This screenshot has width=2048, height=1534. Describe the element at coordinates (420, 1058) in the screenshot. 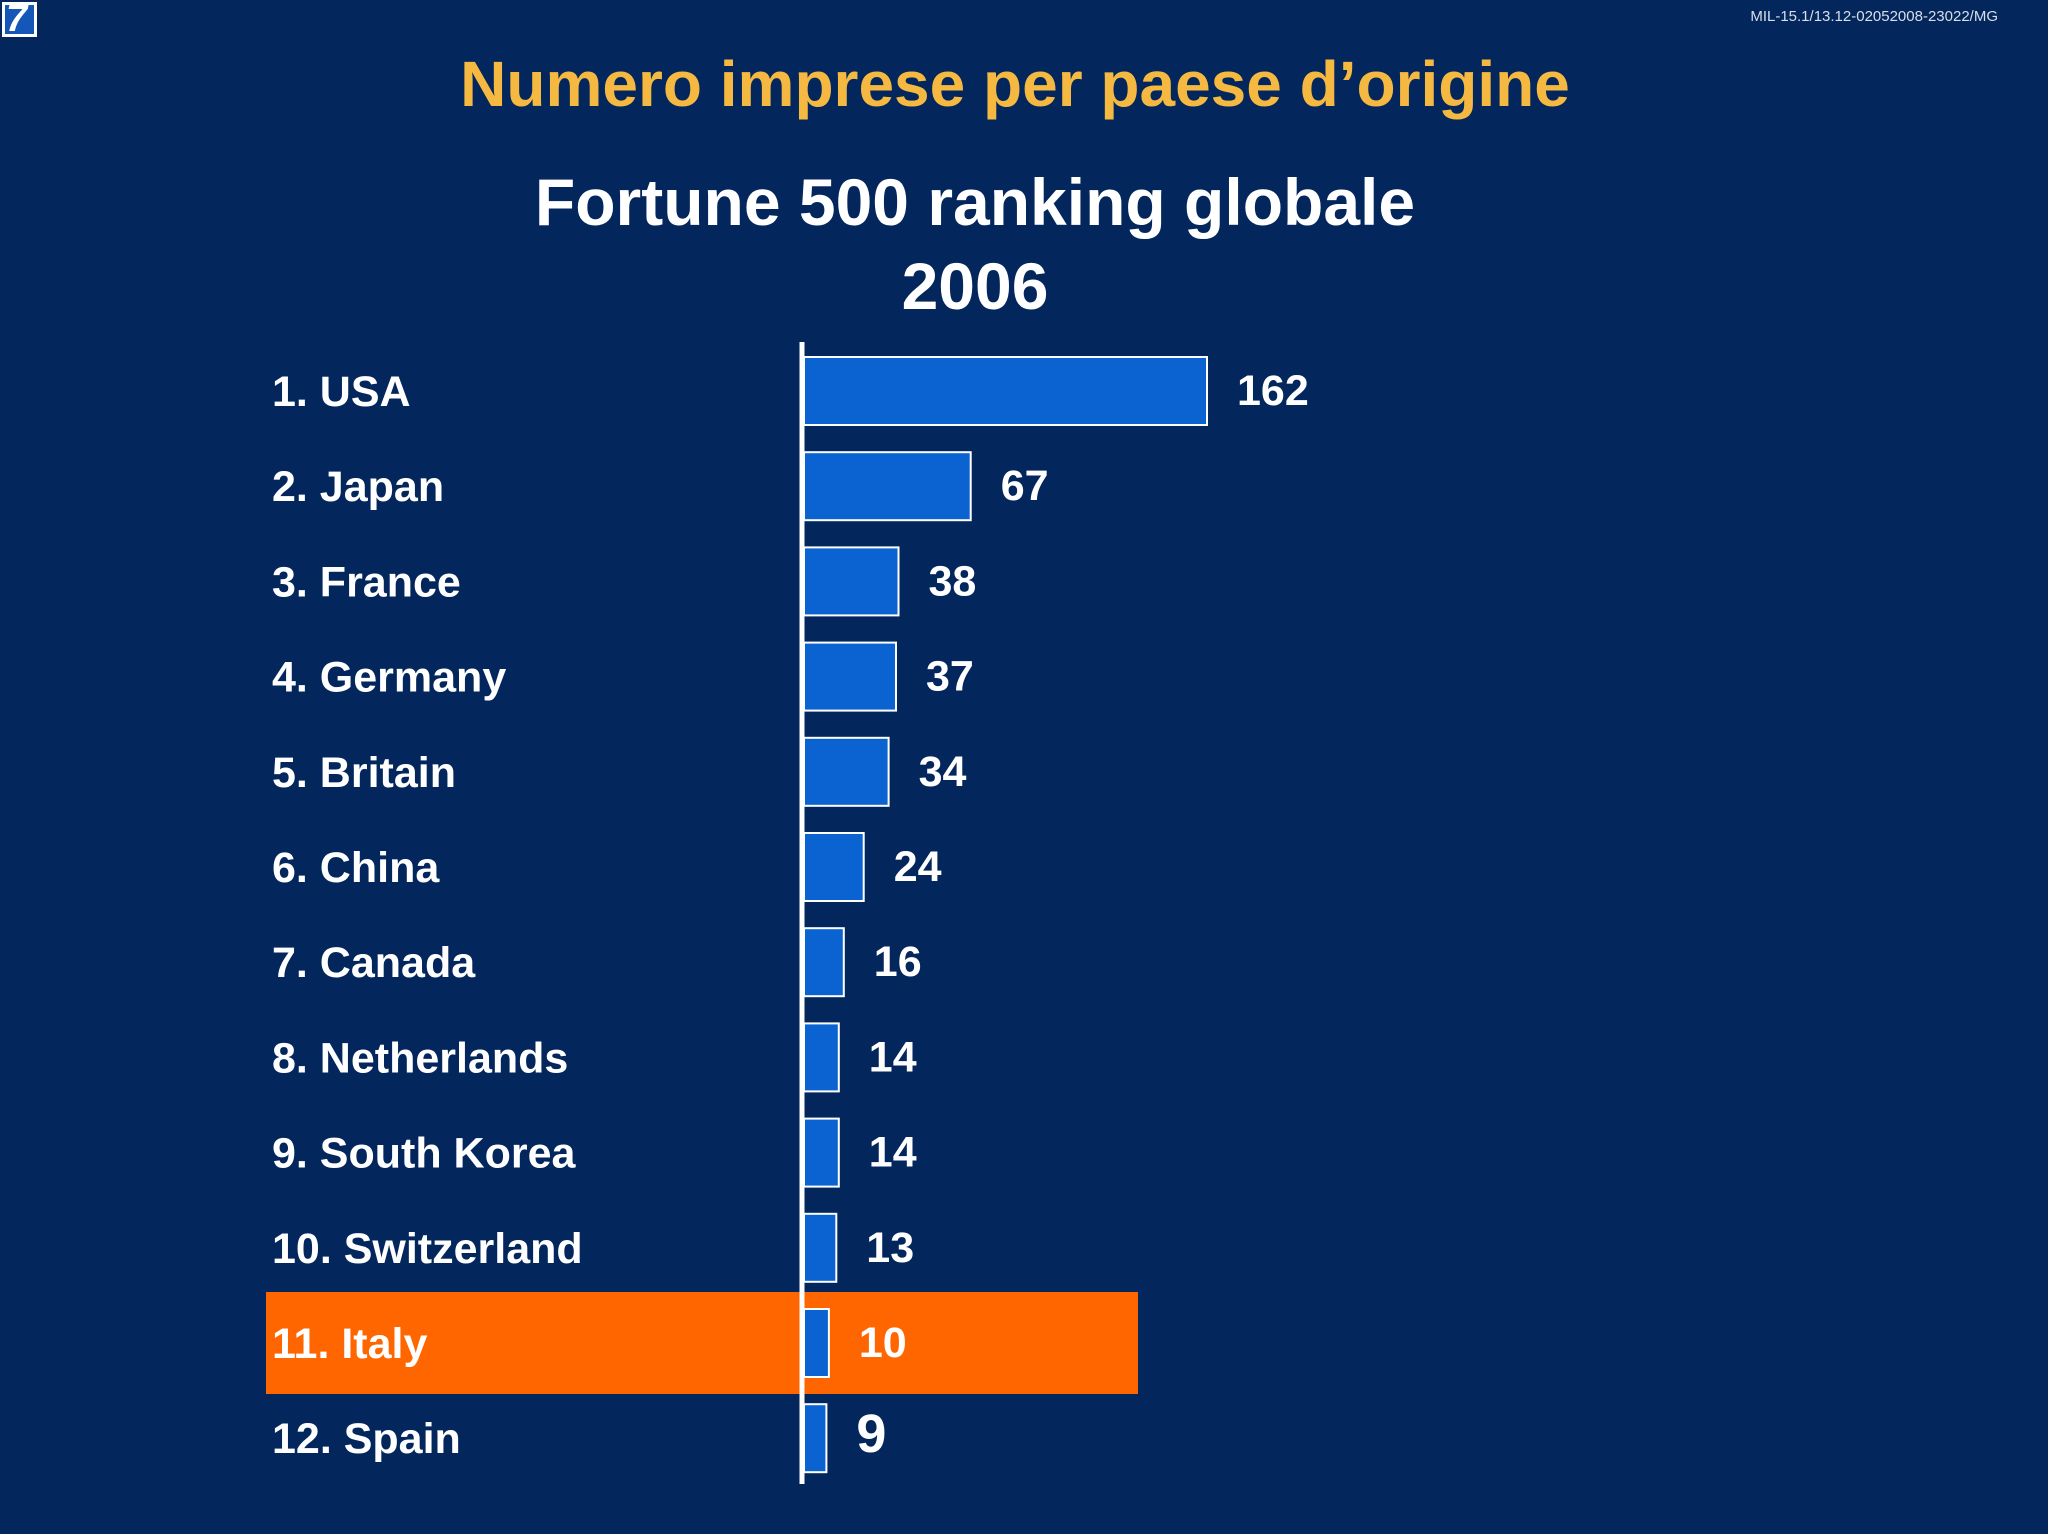

I see `category-label-8: 8. Netherlands` at that location.